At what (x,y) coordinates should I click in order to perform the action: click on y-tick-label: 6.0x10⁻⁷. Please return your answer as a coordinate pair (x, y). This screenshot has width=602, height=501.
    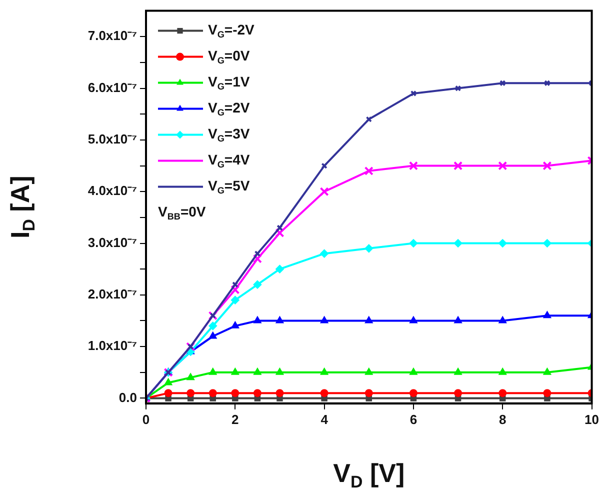
    Looking at the image, I should click on (112, 87).